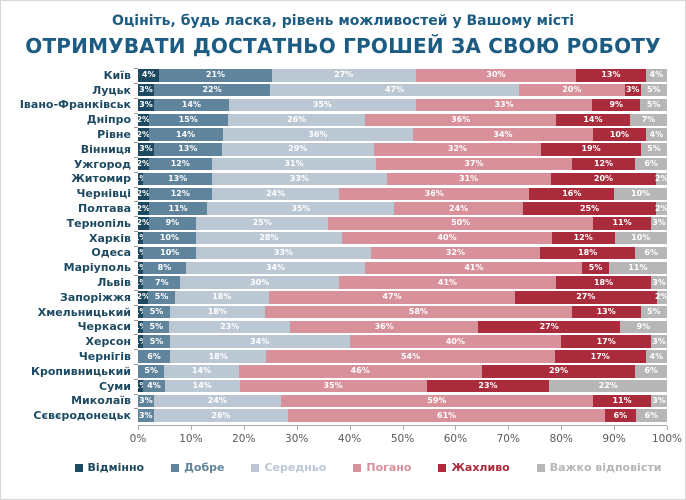  Describe the element at coordinates (338, 267) in the screenshot. I see `chart-row: Маріуполь 1% 8% 34% 41% 5% 11%` at that location.